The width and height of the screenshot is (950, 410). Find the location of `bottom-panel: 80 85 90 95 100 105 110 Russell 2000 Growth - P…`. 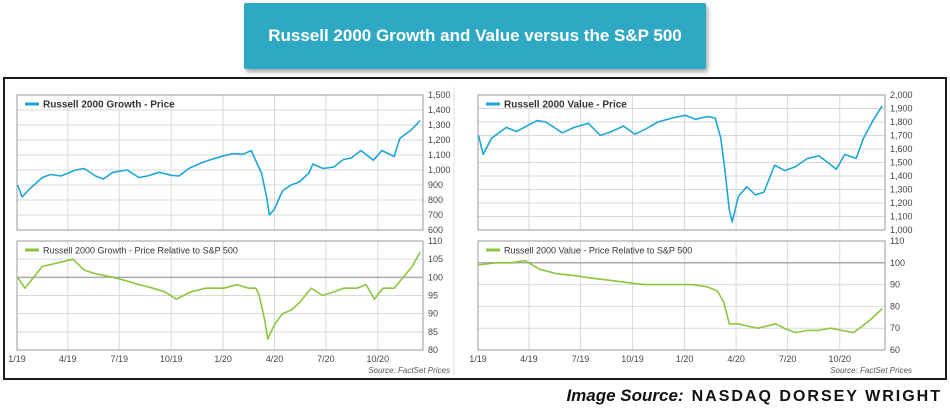

bottom-panel: 80 85 90 95 100 105 110 Russell 2000 Growth - P… is located at coordinates (229, 295).